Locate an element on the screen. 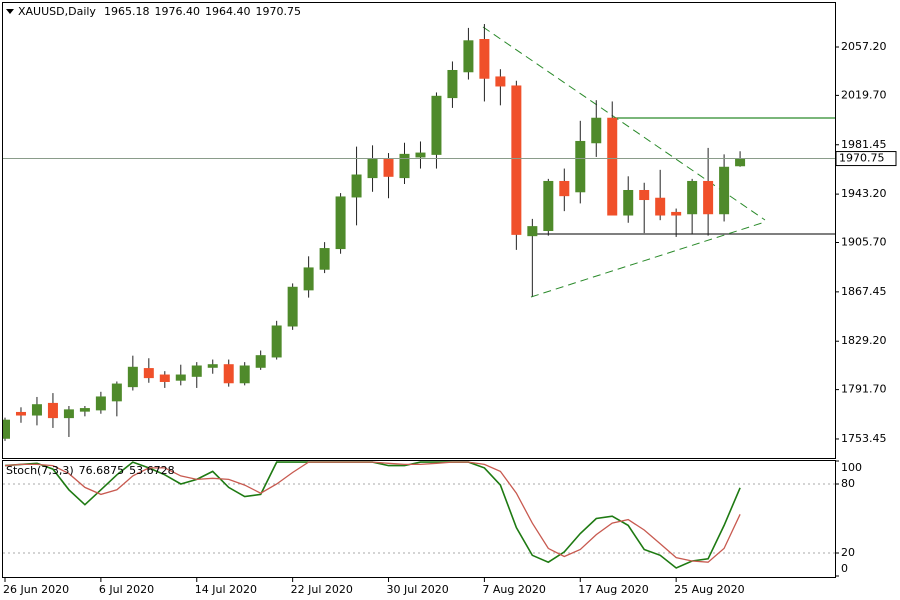 This screenshot has height=600, width=900. y-tick-label: 1905.70 is located at coordinates (864, 242).